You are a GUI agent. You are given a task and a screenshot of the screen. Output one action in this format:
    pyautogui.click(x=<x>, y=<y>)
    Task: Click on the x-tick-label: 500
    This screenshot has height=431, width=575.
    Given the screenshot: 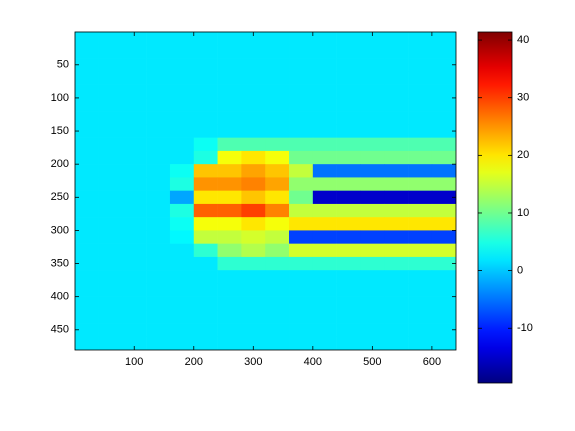 What is the action you would take?
    pyautogui.click(x=372, y=362)
    